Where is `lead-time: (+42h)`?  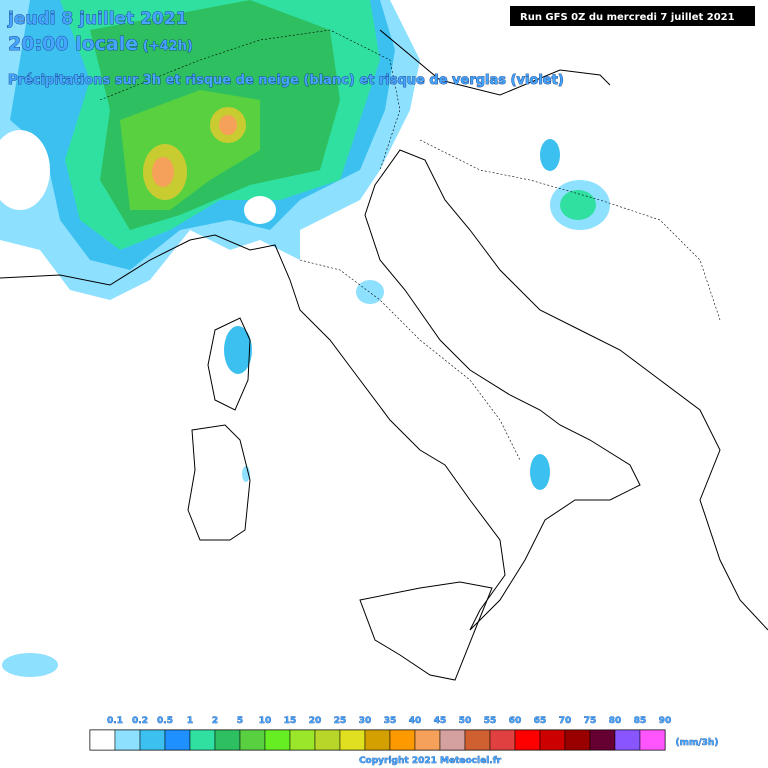 lead-time: (+42h) is located at coordinates (165, 46).